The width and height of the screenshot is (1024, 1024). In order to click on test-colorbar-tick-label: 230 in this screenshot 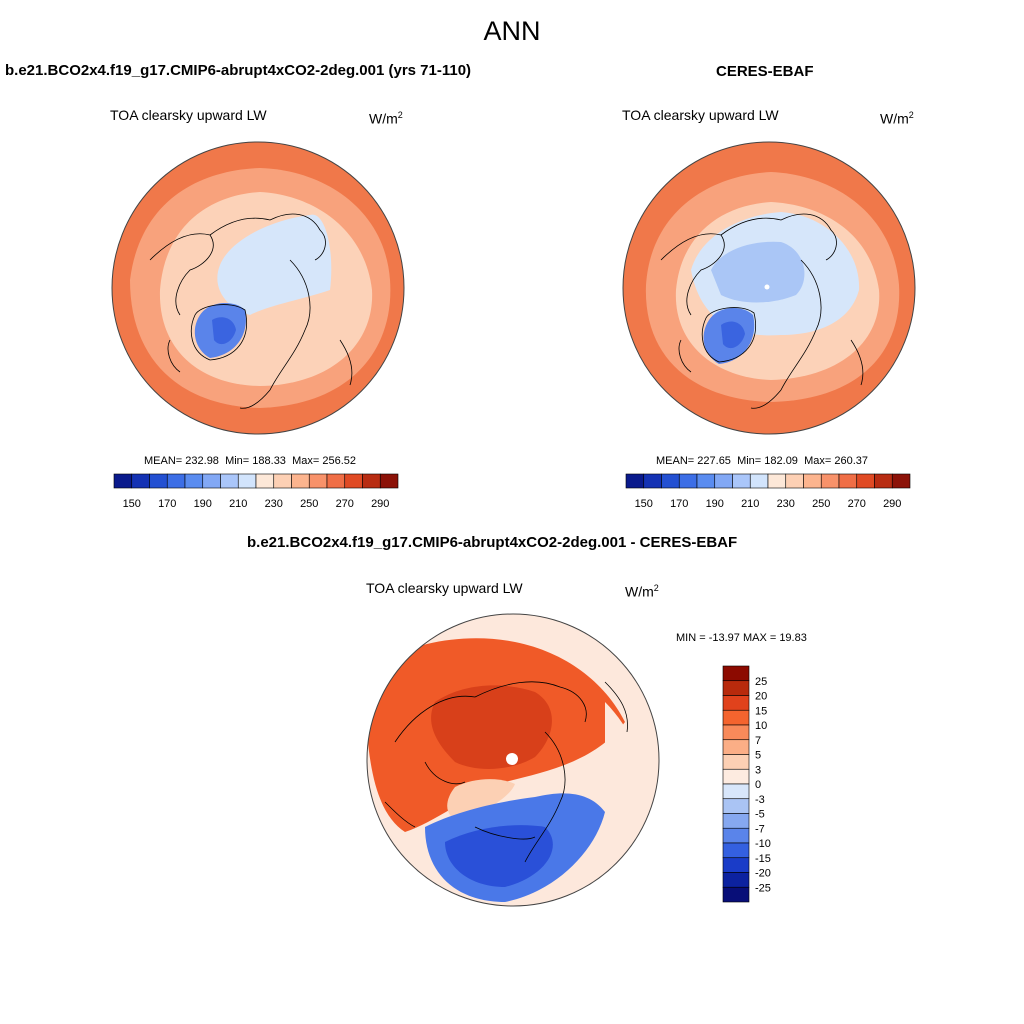, I will do `click(274, 504)`.